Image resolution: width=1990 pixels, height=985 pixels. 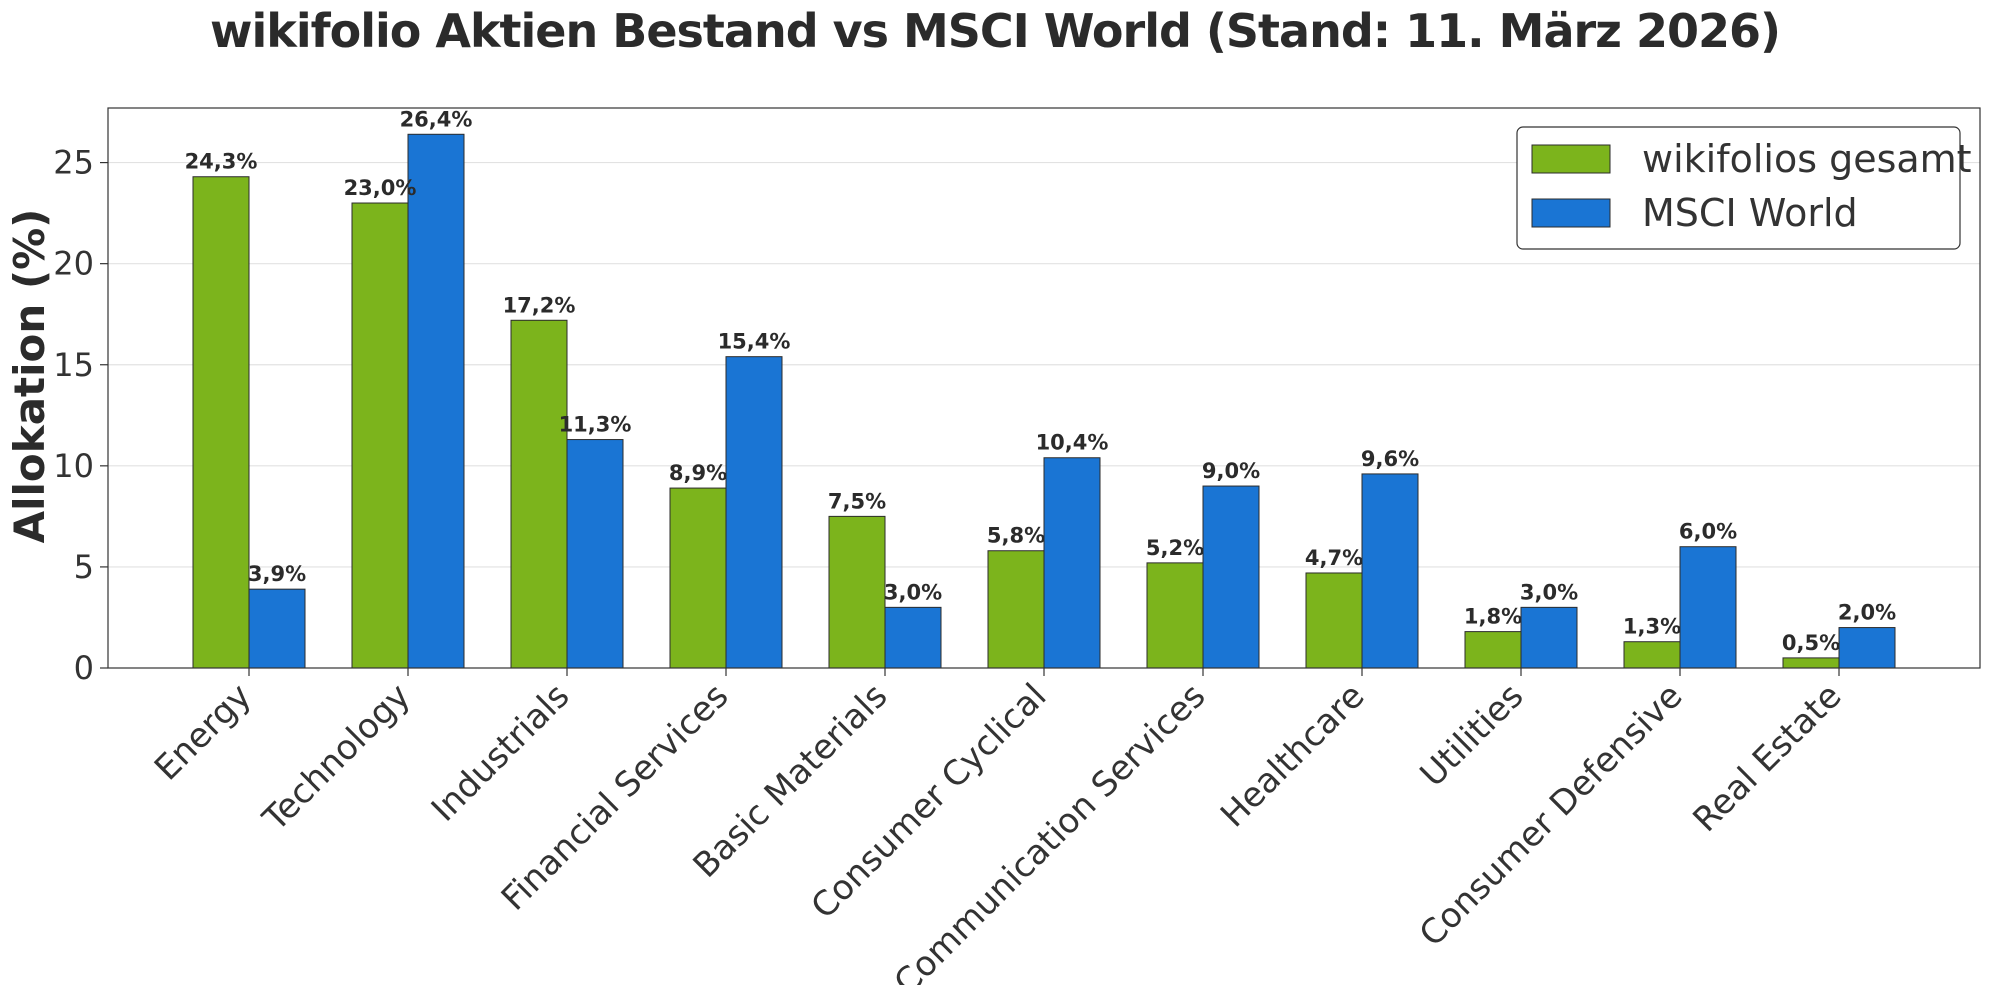 I want to click on x-category-label: Communication Services, so click(x=1050, y=830).